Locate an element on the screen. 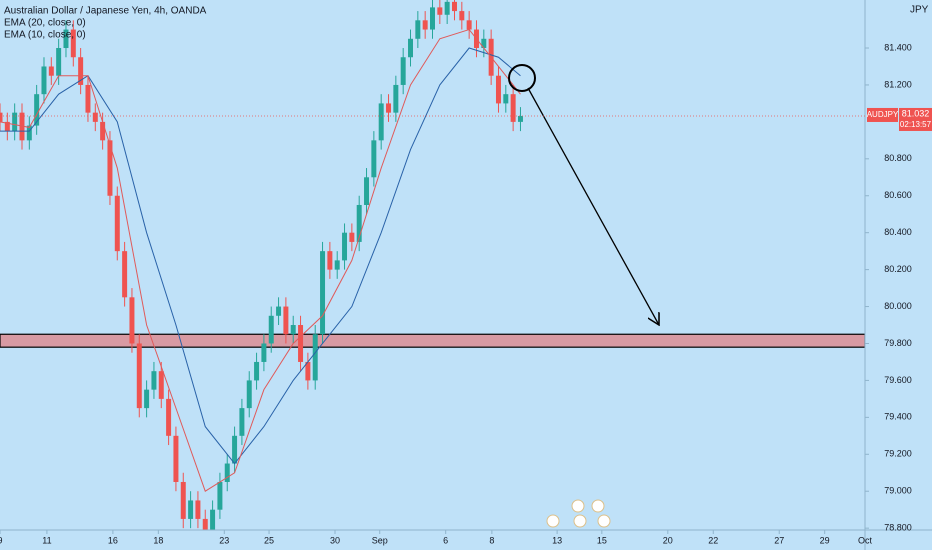 The height and width of the screenshot is (550, 932). y-tick-label: 81.200 is located at coordinates (898, 84).